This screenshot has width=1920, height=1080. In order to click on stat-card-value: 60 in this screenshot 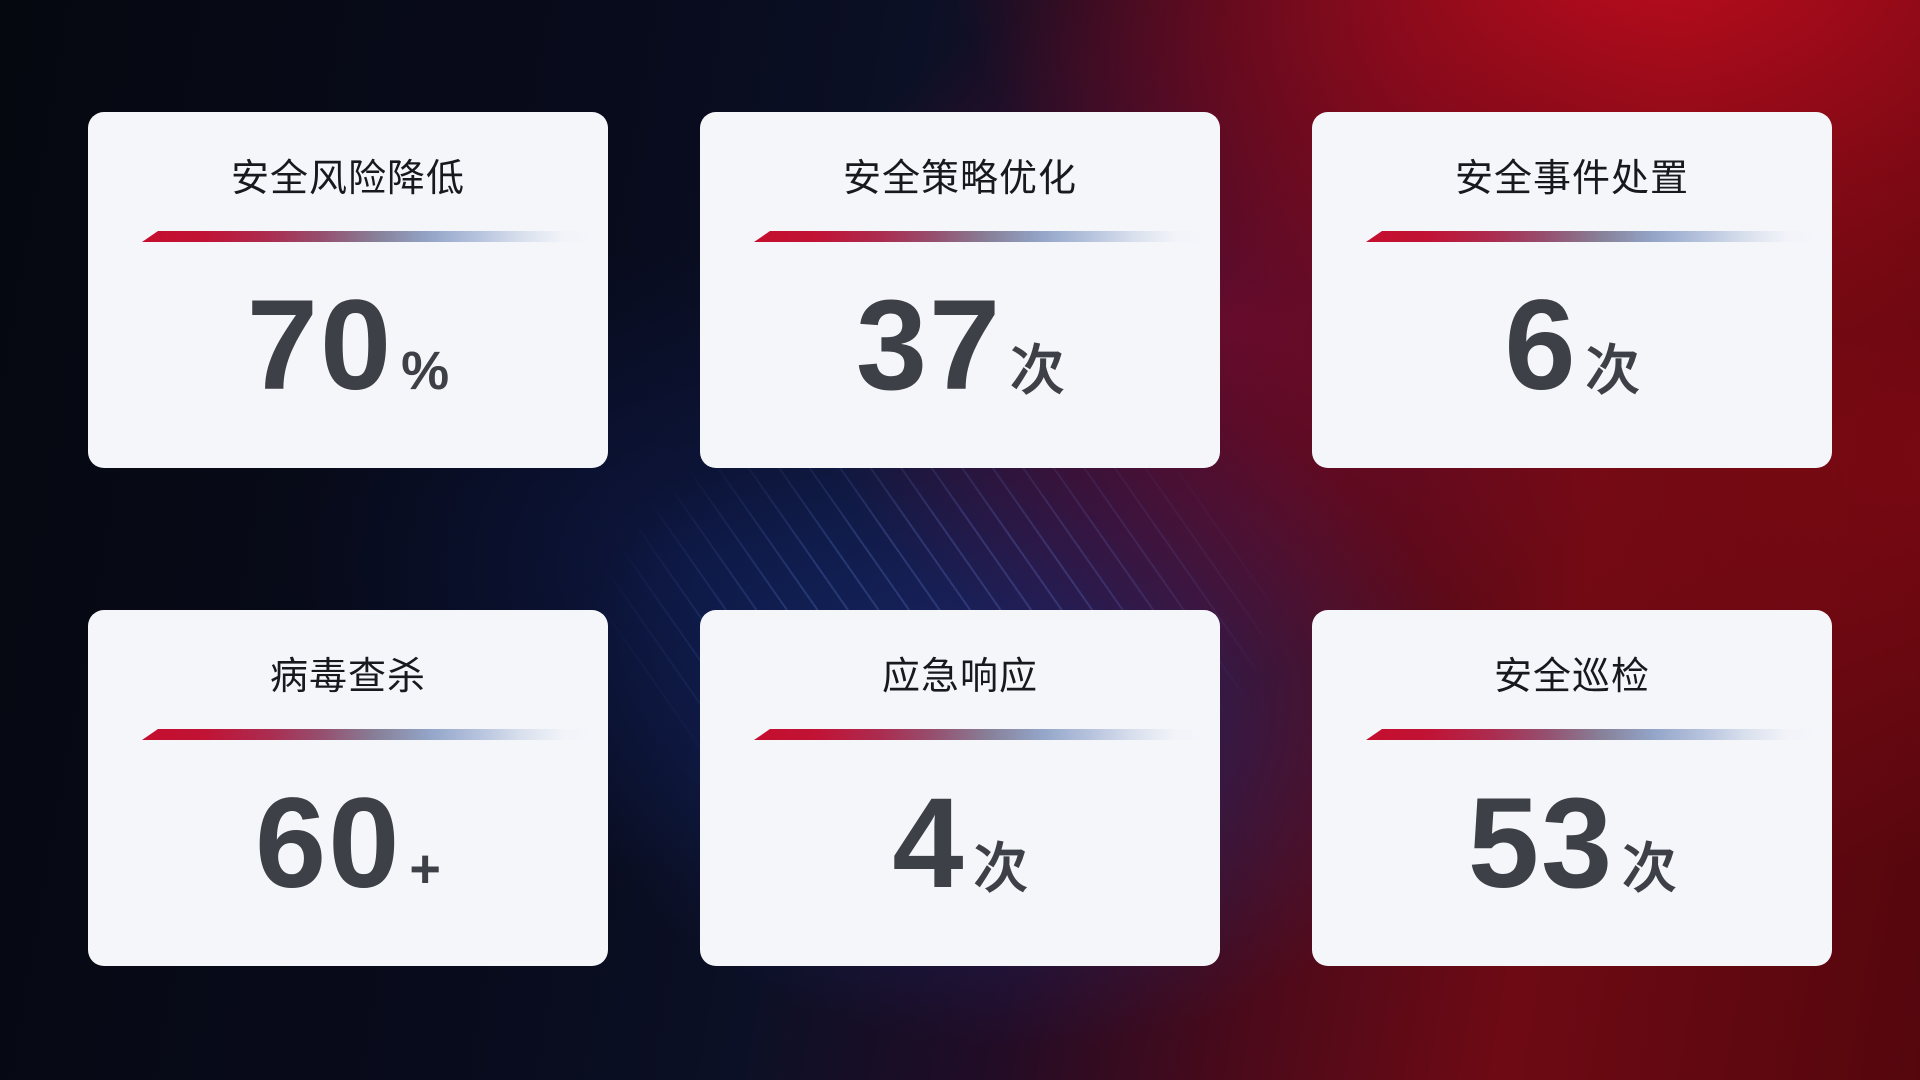, I will do `click(328, 843)`.